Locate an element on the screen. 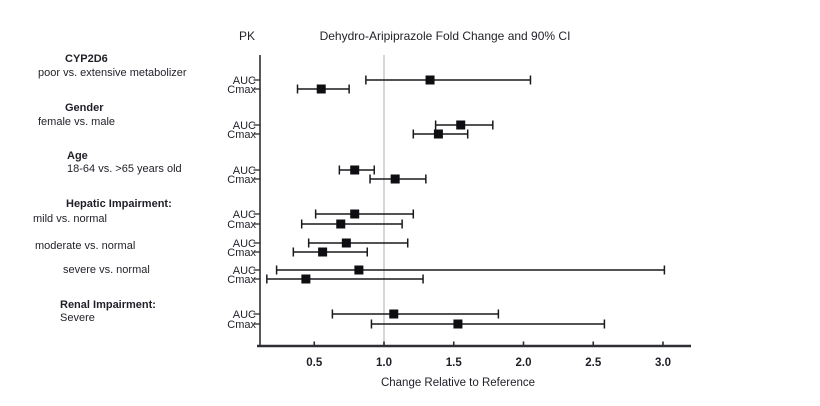  group-heading: Gender is located at coordinates (84, 108).